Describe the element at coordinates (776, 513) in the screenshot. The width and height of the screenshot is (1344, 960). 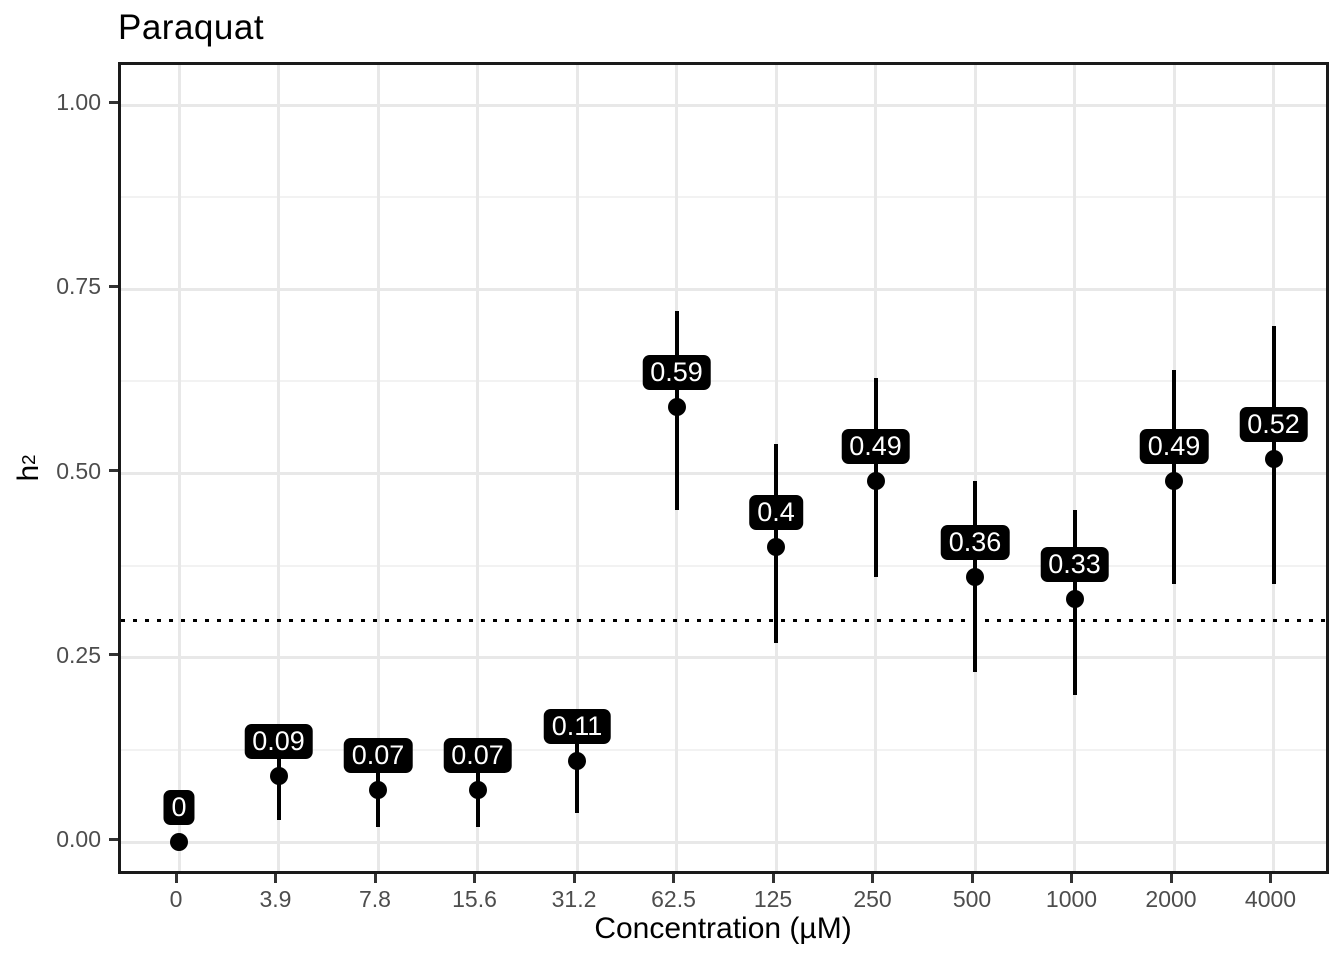
I see `point-value-label: 0.4` at that location.